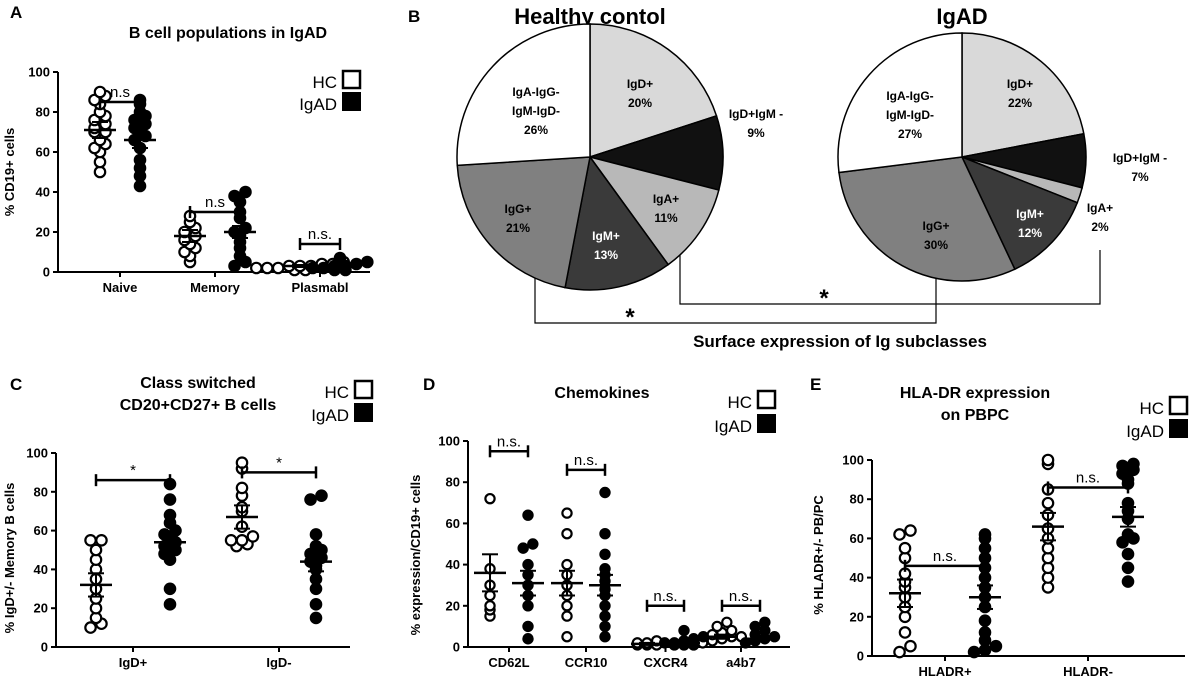  I want to click on x-category-label: CXCR4, so click(665, 662).